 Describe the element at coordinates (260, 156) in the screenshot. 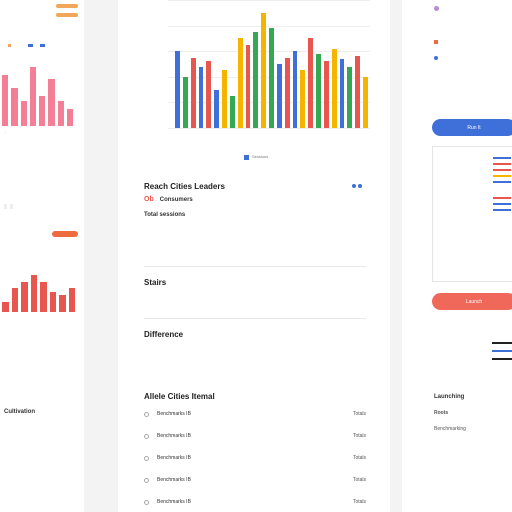

I see `legend-label: Sessions` at that location.